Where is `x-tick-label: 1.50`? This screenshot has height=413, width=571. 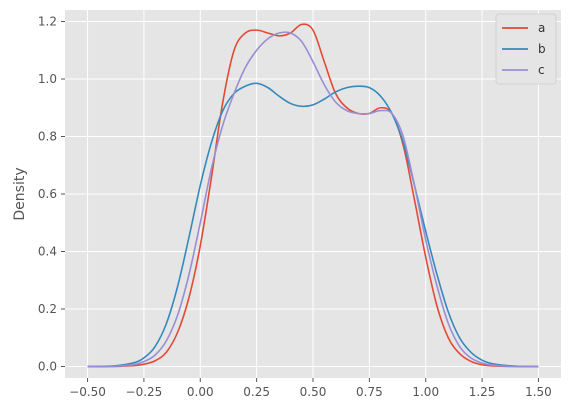 x-tick-label: 1.50 is located at coordinates (538, 392).